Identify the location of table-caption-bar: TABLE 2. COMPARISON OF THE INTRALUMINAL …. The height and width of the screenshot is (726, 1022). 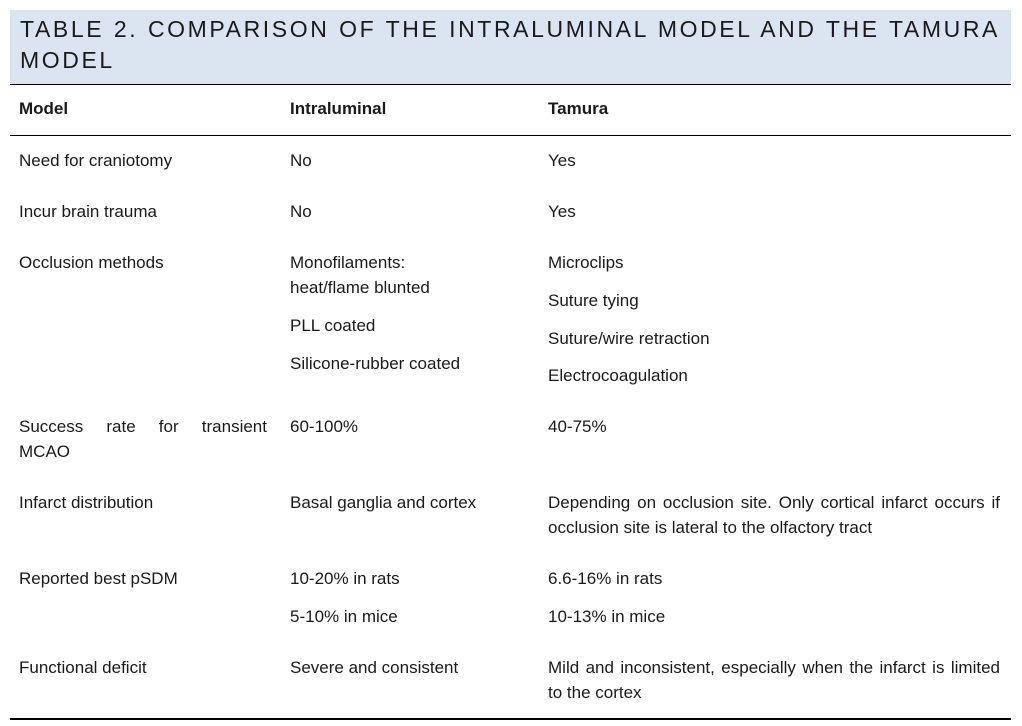
(510, 47).